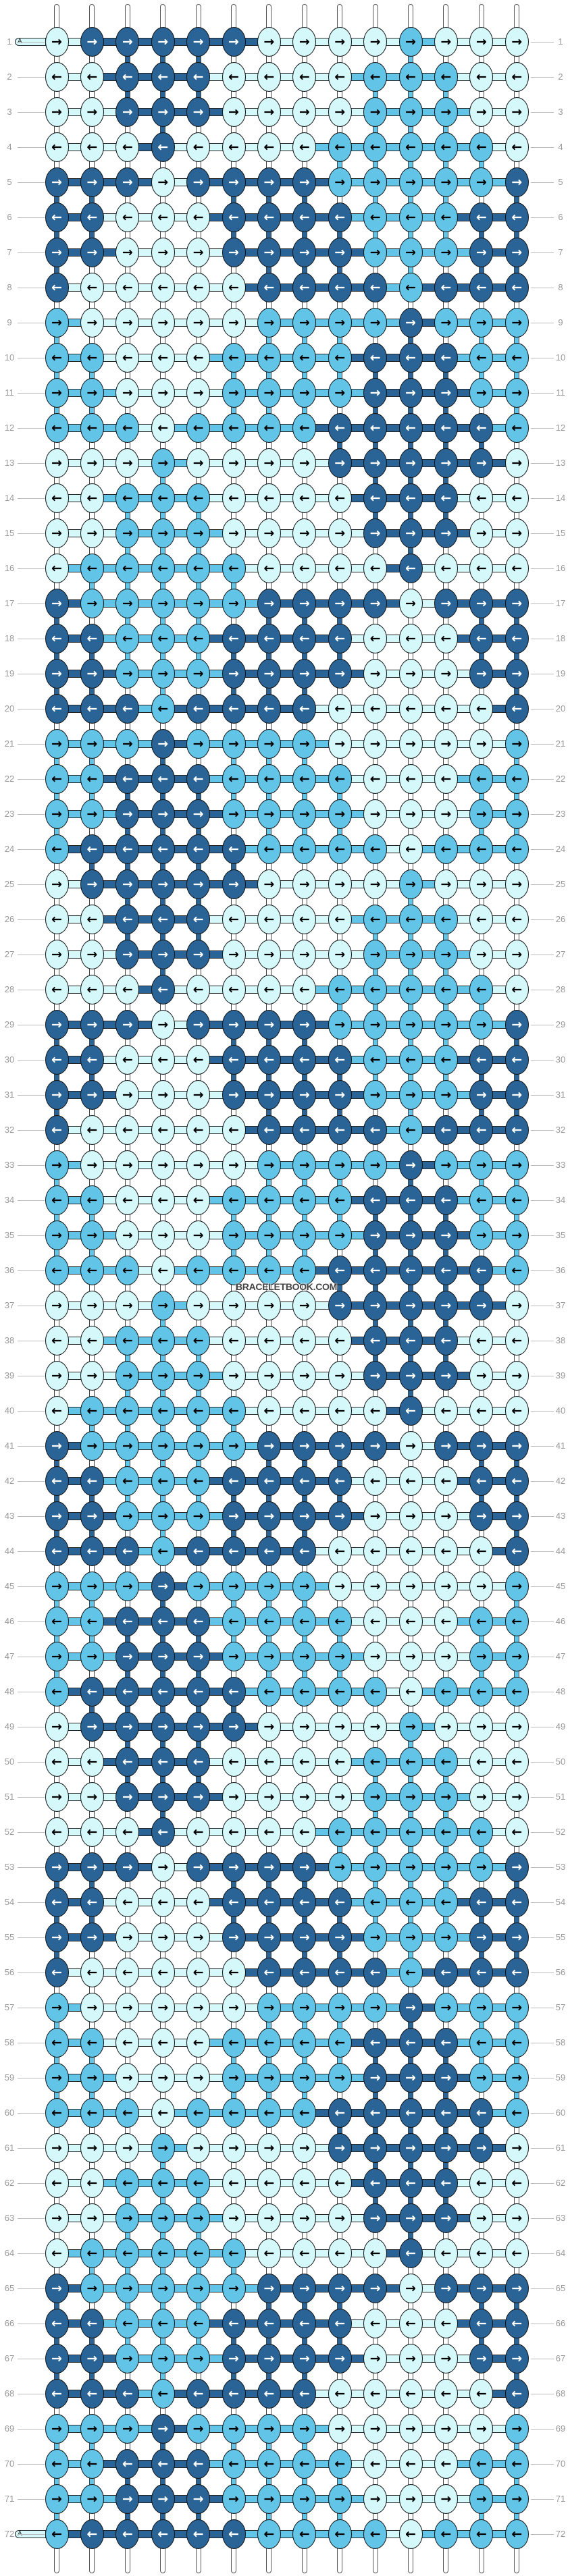  Describe the element at coordinates (560, 112) in the screenshot. I see `row-number-right: 3` at that location.